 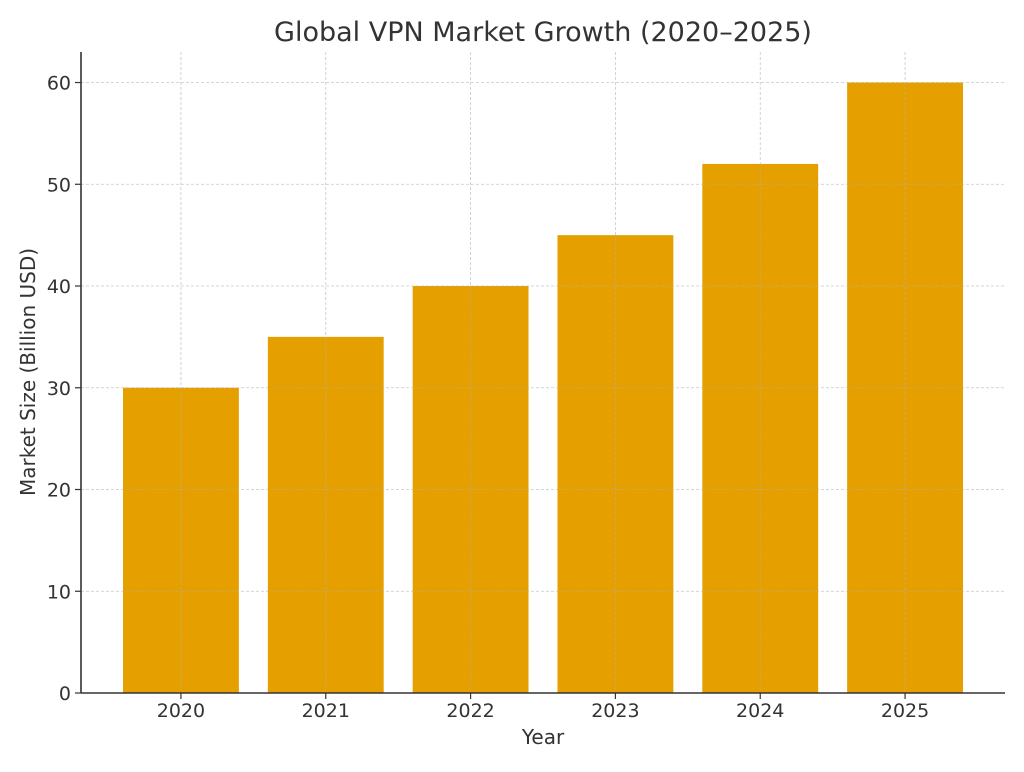 What do you see at coordinates (615, 711) in the screenshot?
I see `x-tick-label: 2023` at bounding box center [615, 711].